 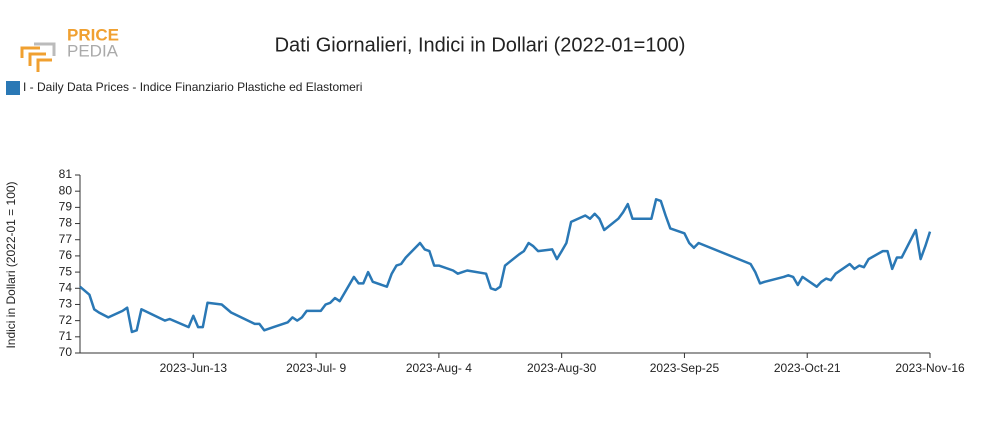 What do you see at coordinates (93, 50) in the screenshot?
I see `logo-text: PEDIA` at bounding box center [93, 50].